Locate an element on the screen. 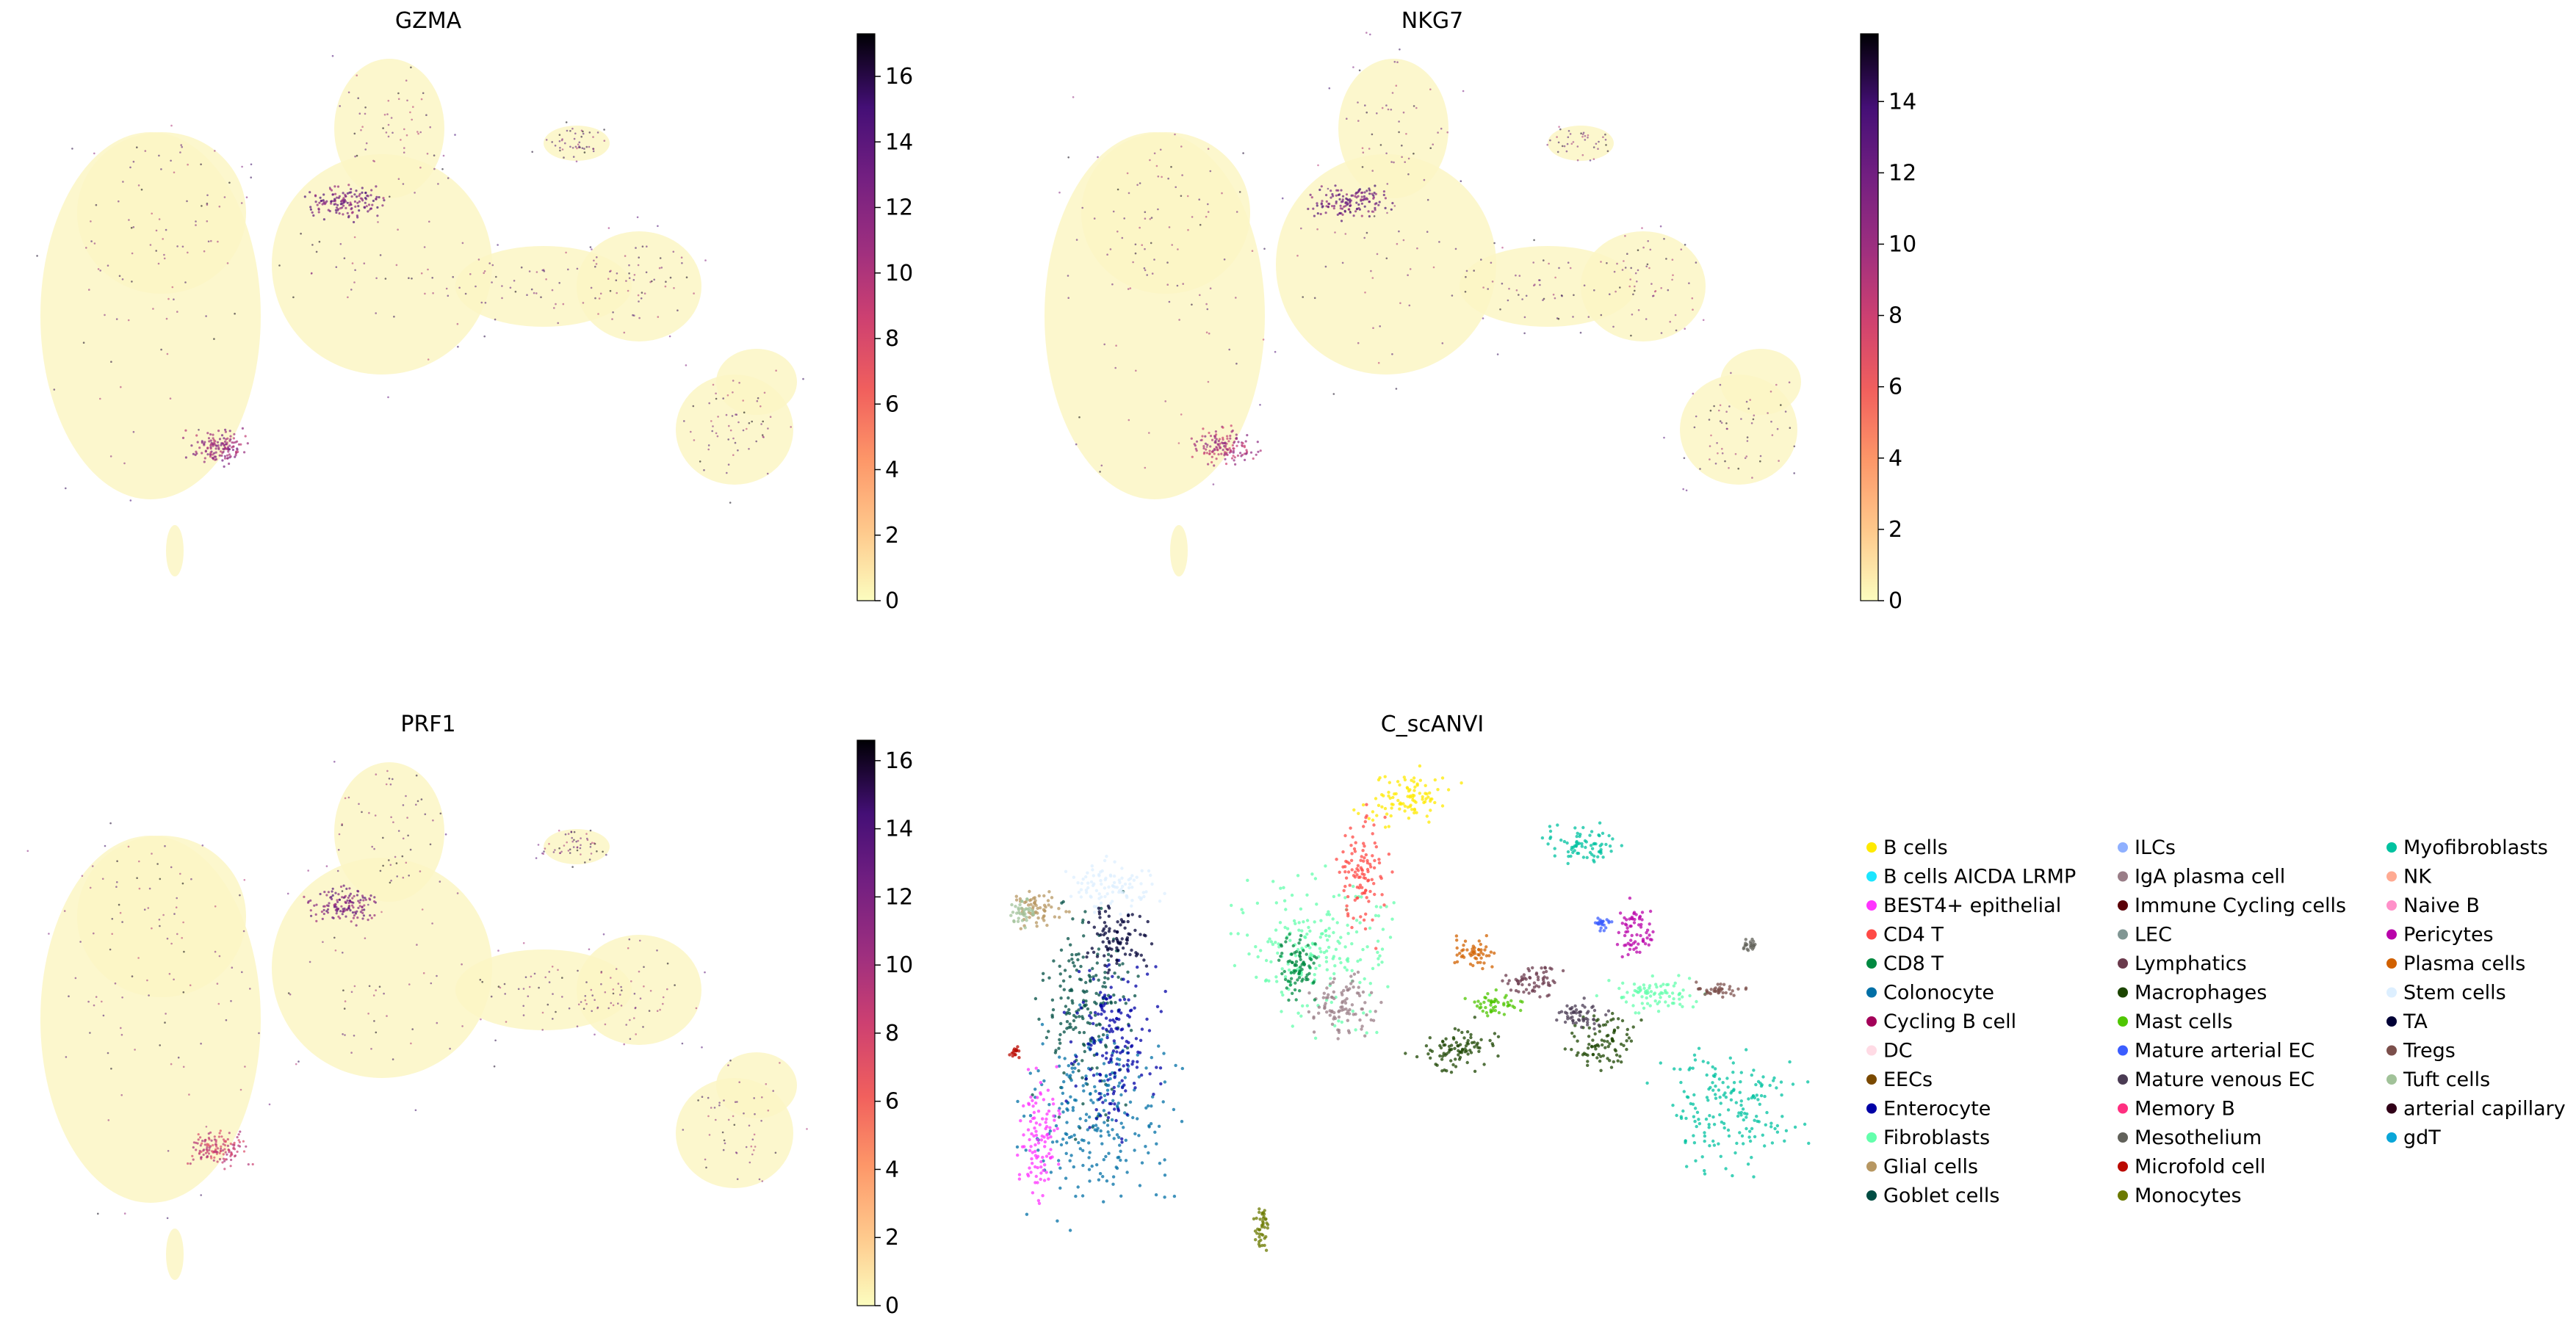 This screenshot has width=2576, height=1324. legend-entry: Mast cells is located at coordinates (2176, 1021).